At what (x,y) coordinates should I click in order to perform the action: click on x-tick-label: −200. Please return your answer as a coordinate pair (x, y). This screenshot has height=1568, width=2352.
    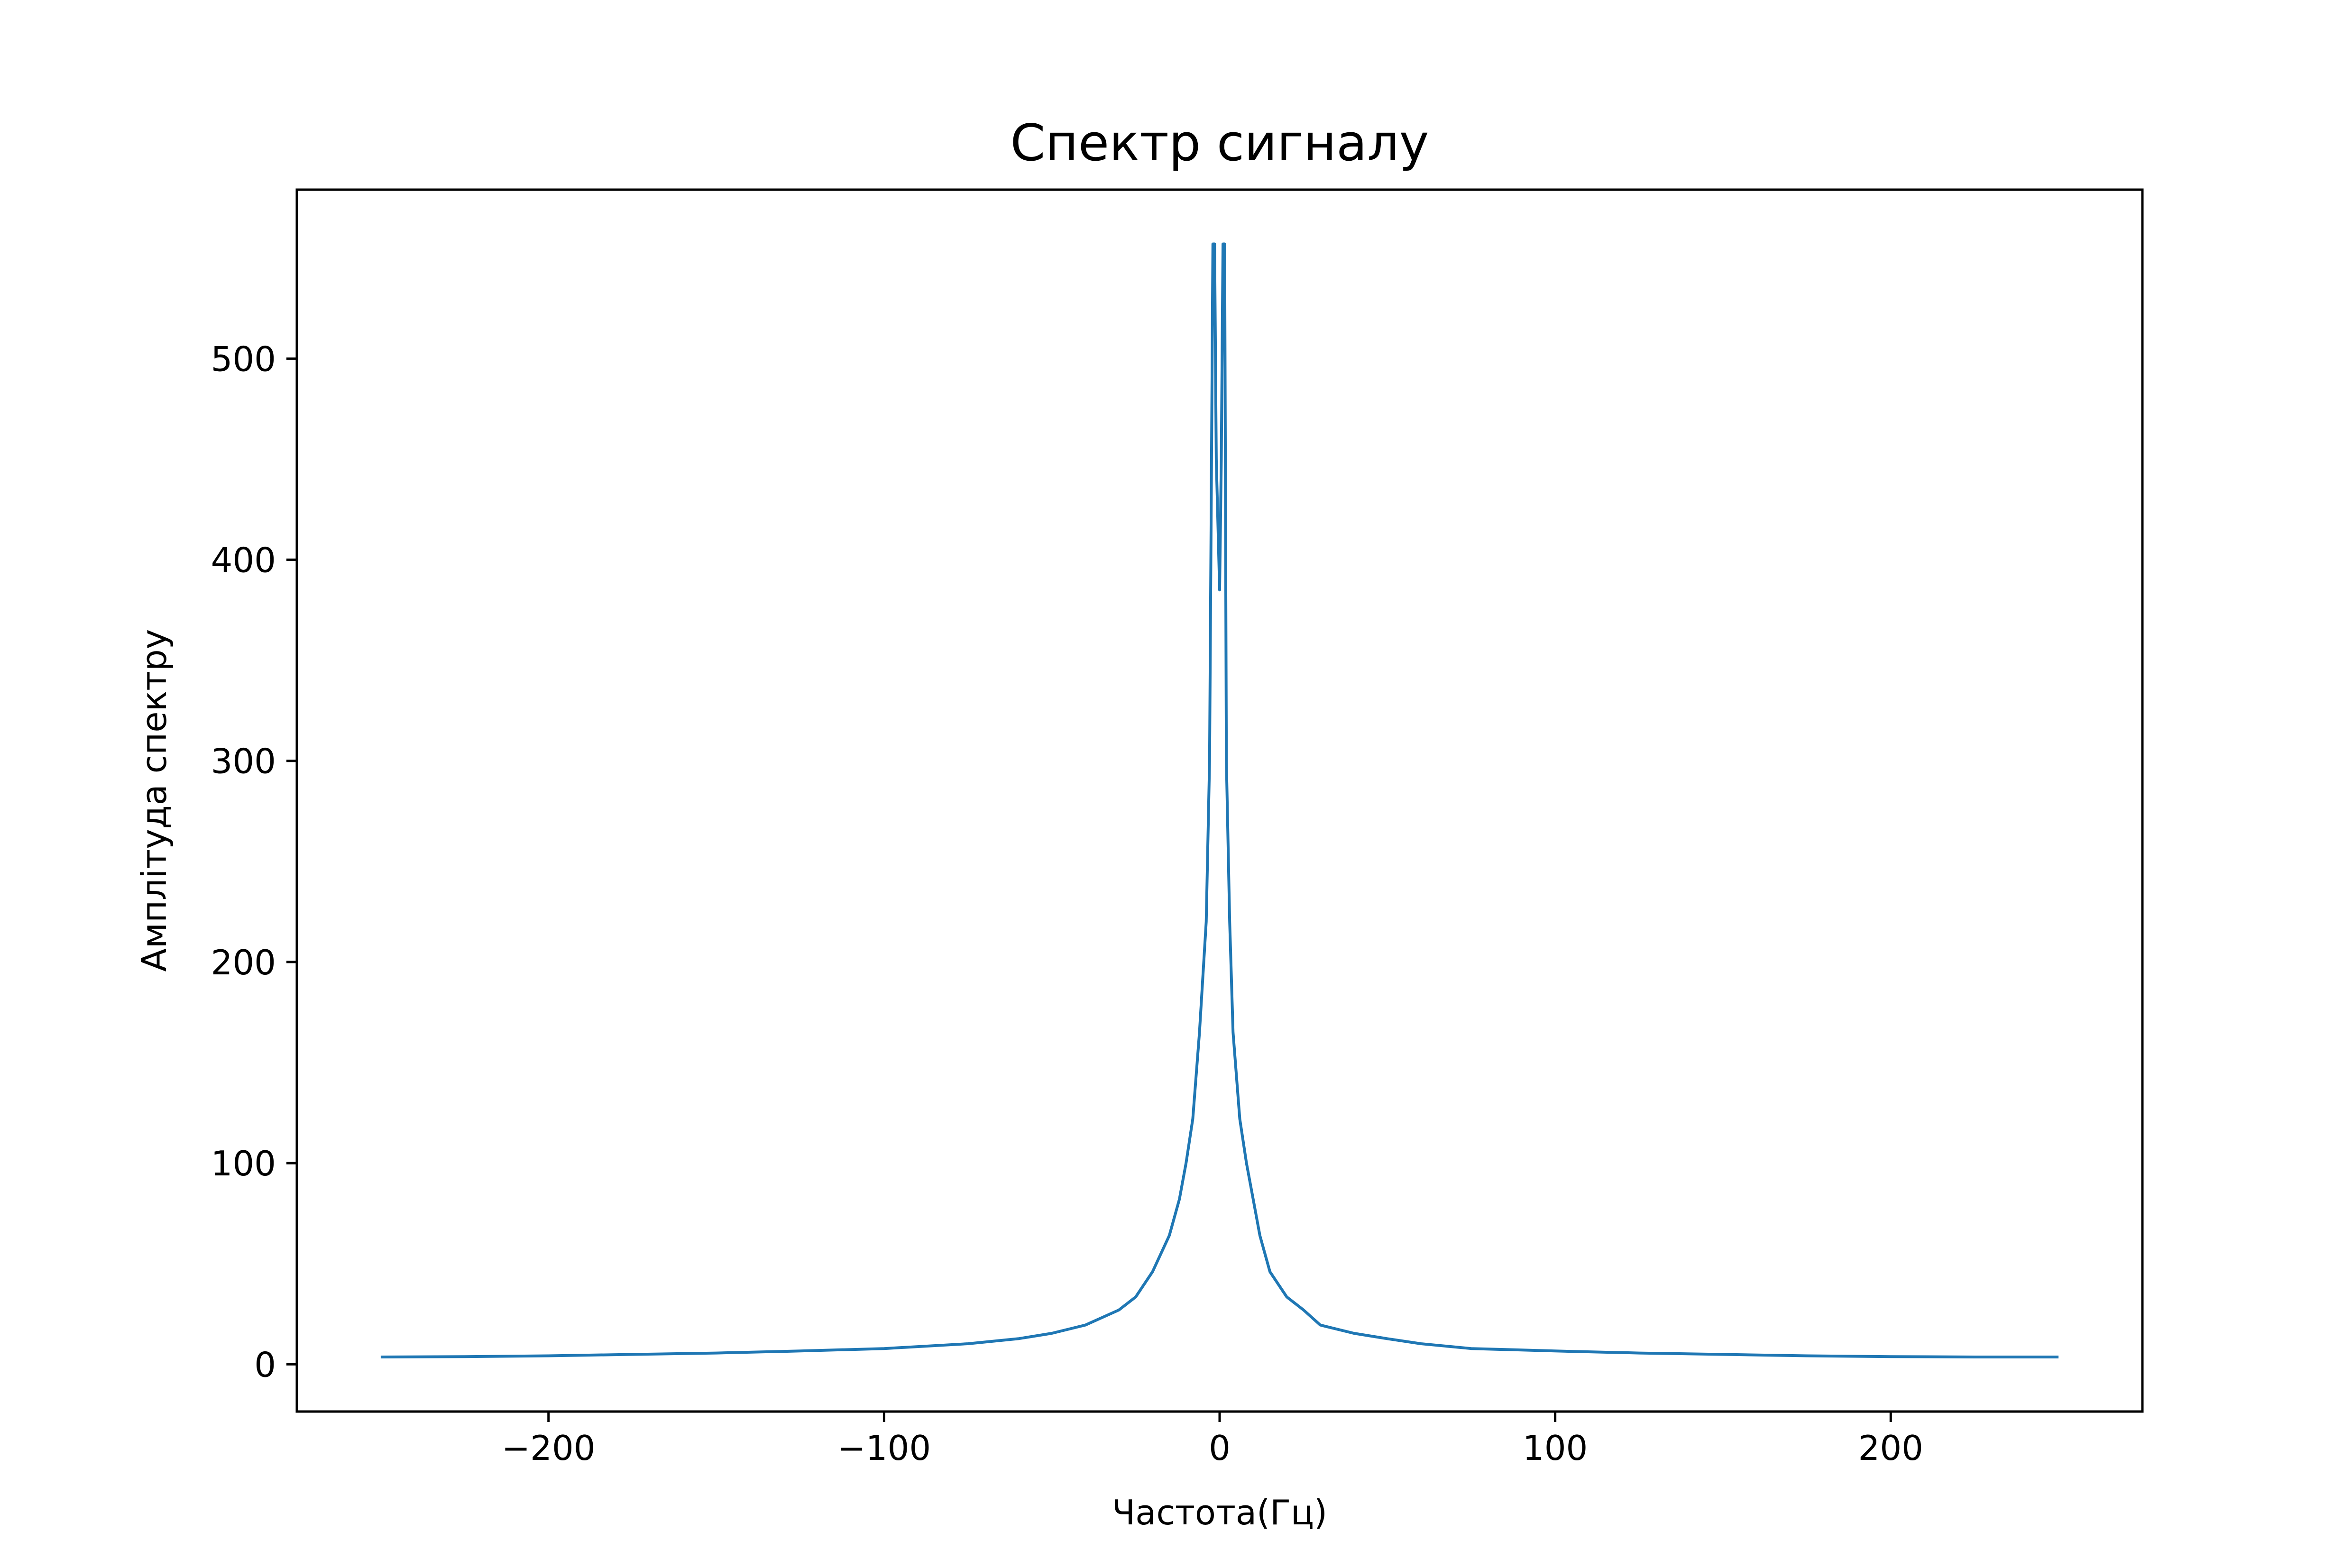
    Looking at the image, I should click on (549, 1448).